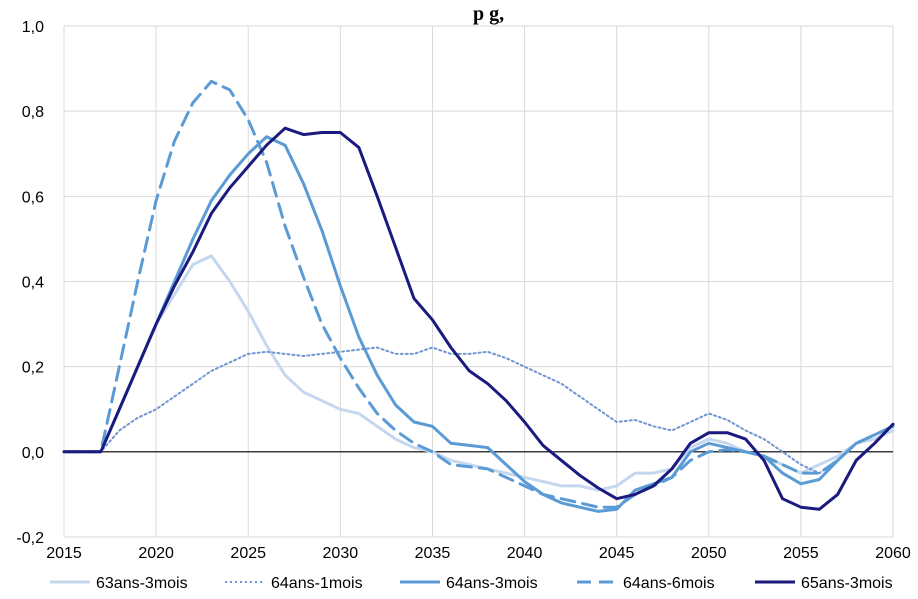 Image resolution: width=918 pixels, height=599 pixels. I want to click on x-tick-label: 2015, so click(64, 553).